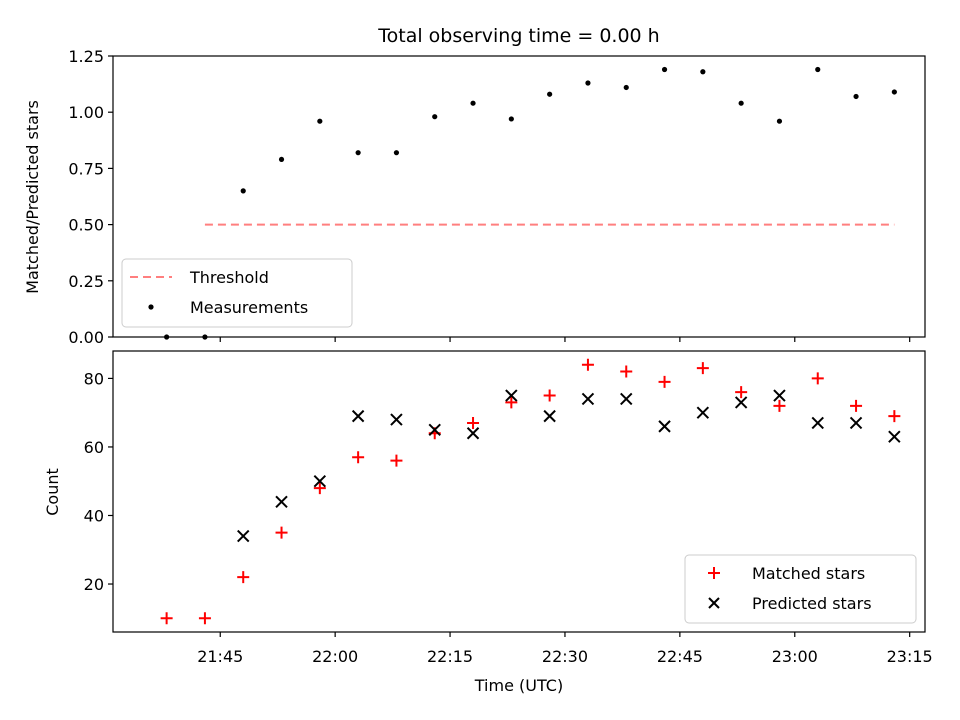  What do you see at coordinates (518, 36) in the screenshot?
I see `chart-title: Total observing time = 0.00 h` at bounding box center [518, 36].